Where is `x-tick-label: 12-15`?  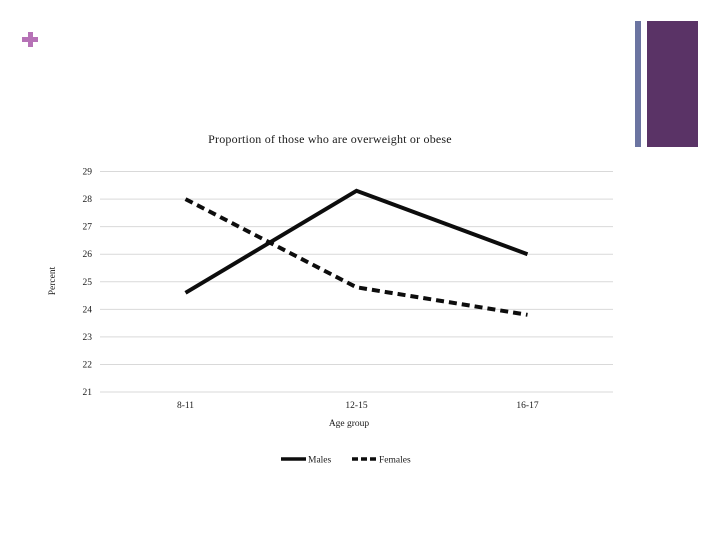
x-tick-label: 12-15 is located at coordinates (356, 406).